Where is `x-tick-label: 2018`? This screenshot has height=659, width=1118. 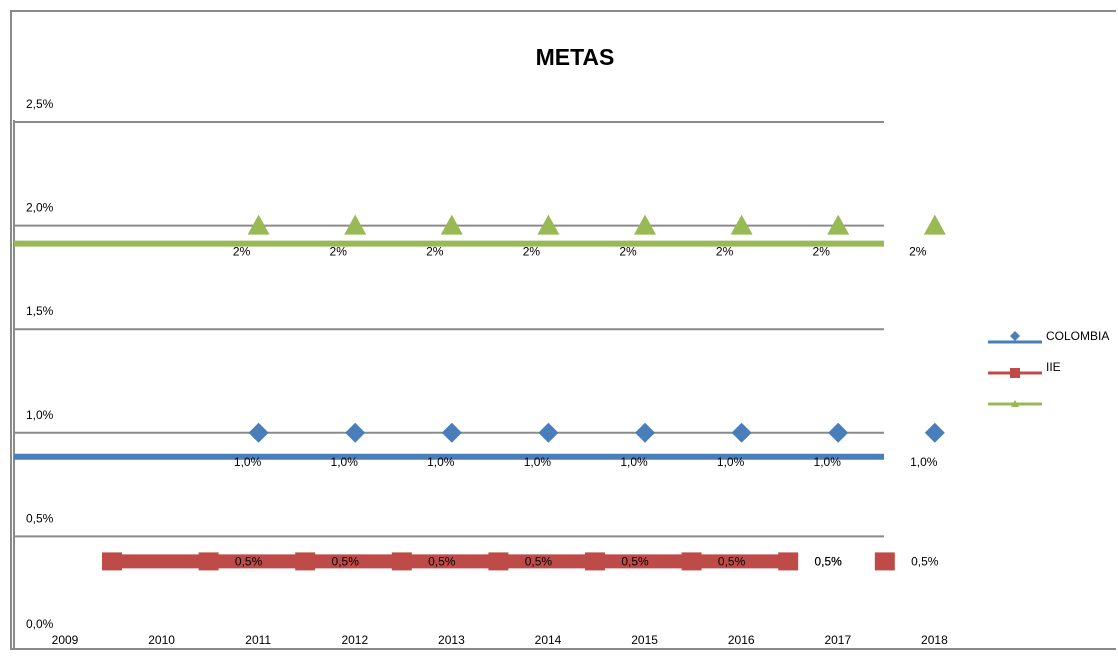 x-tick-label: 2018 is located at coordinates (934, 640).